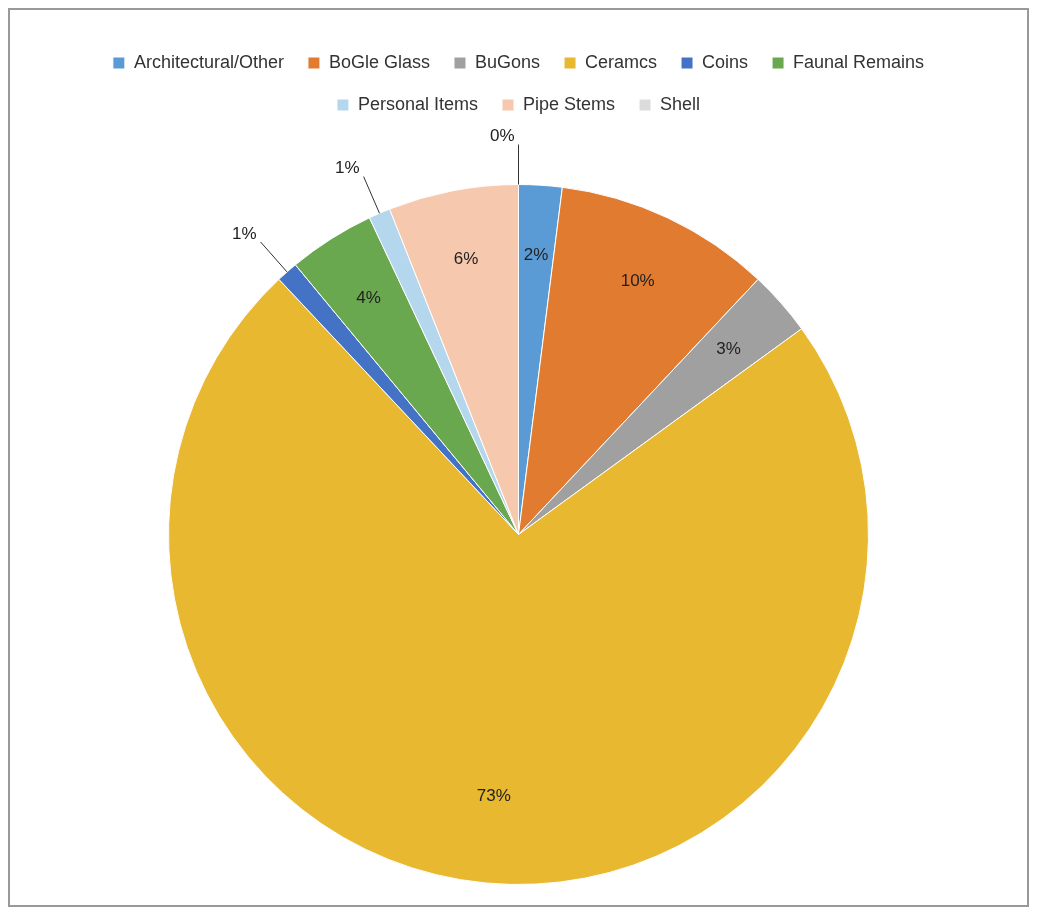  I want to click on legend-label: Coins, so click(725, 61).